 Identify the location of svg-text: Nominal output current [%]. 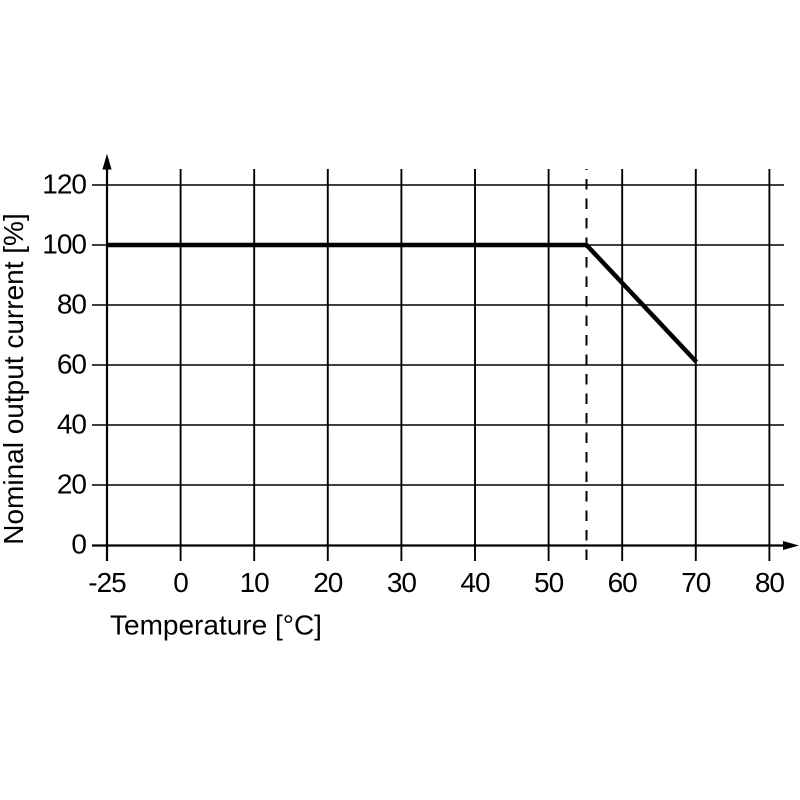
(14, 379).